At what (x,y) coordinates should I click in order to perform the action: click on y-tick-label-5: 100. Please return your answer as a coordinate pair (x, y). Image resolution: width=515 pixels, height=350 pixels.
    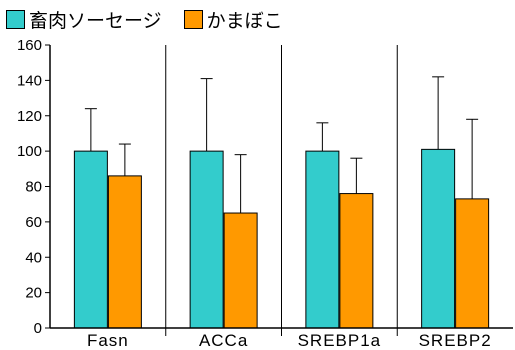
    Looking at the image, I should click on (29, 151).